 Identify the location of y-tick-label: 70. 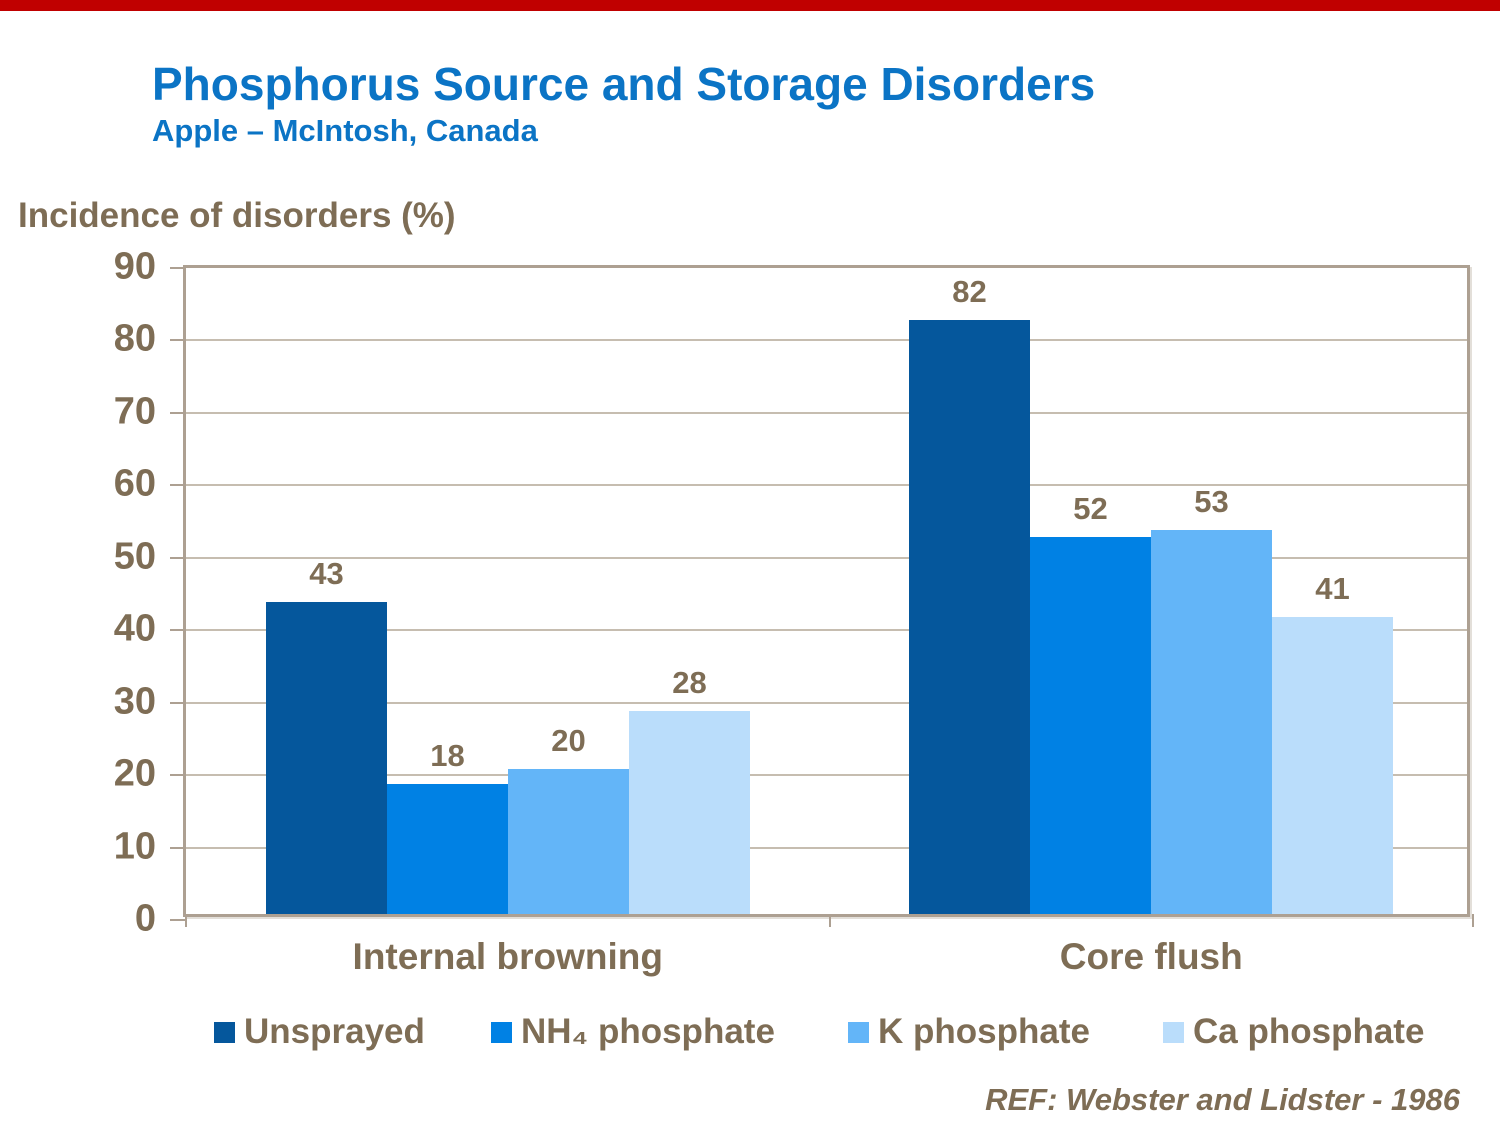
(134, 411).